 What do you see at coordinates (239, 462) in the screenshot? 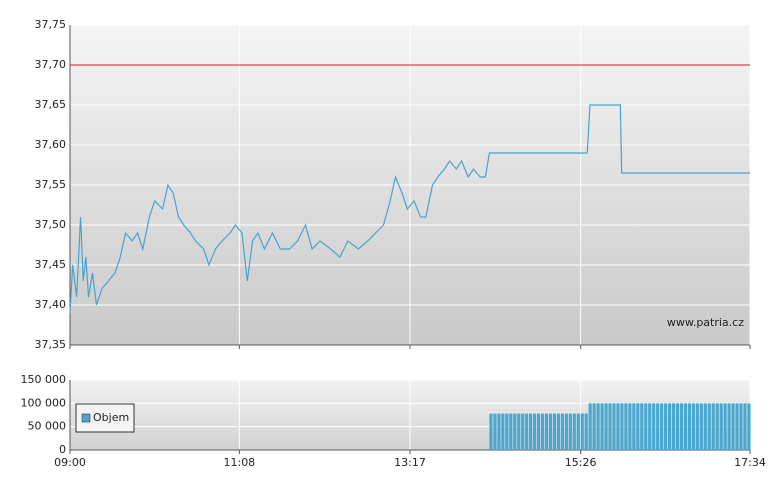
I see `x-tick-label: 11:08` at bounding box center [239, 462].